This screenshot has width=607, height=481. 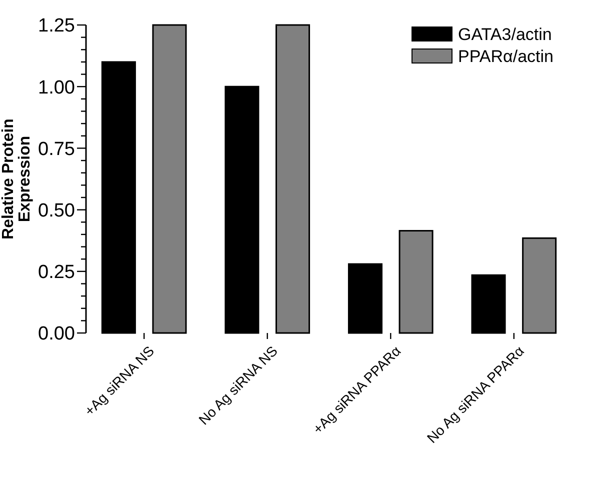 I want to click on legend-label: GATA3/actin, so click(x=505, y=34).